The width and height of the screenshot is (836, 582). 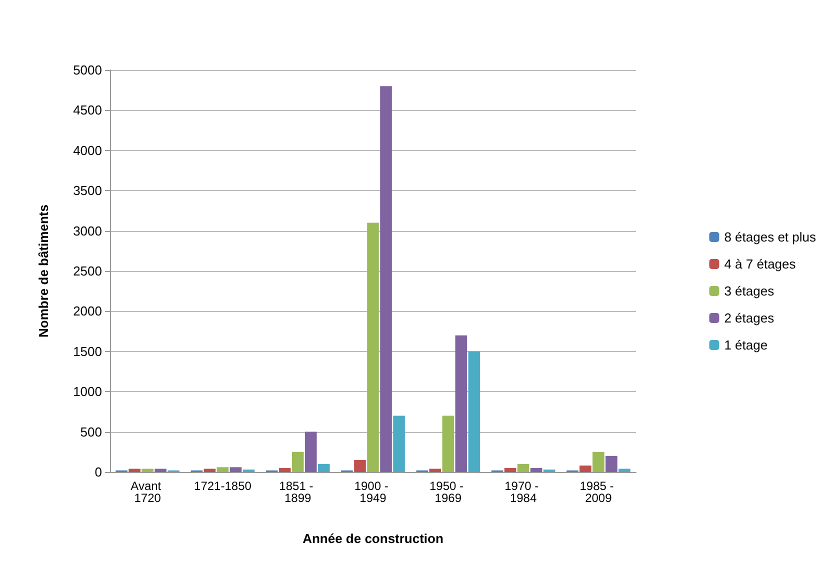 What do you see at coordinates (87, 70) in the screenshot?
I see `y-tick-label: 5000` at bounding box center [87, 70].